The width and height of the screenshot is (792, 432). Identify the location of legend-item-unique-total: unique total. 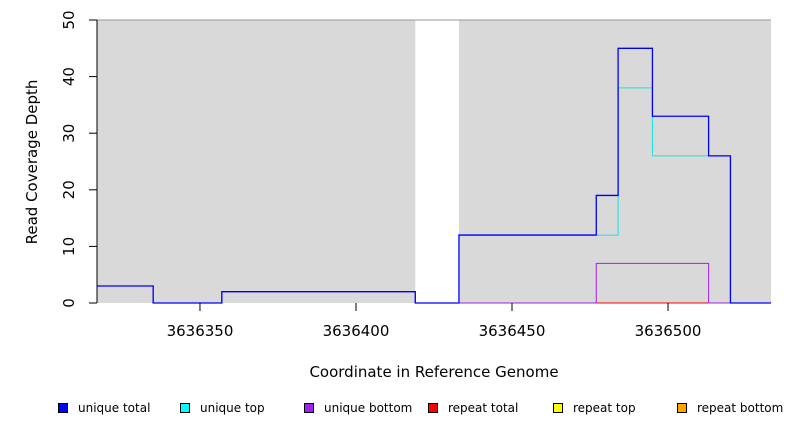
(104, 408).